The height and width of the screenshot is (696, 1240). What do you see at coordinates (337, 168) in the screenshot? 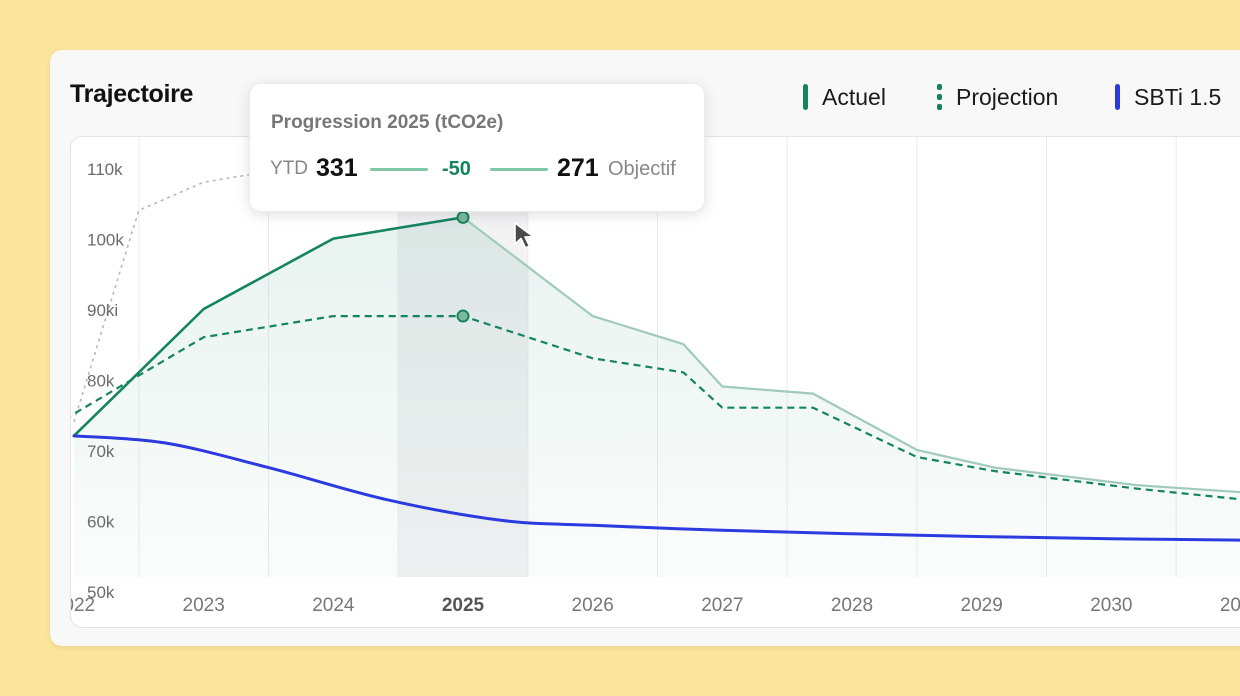
I see `tooltip-ytd-value: 331` at bounding box center [337, 168].